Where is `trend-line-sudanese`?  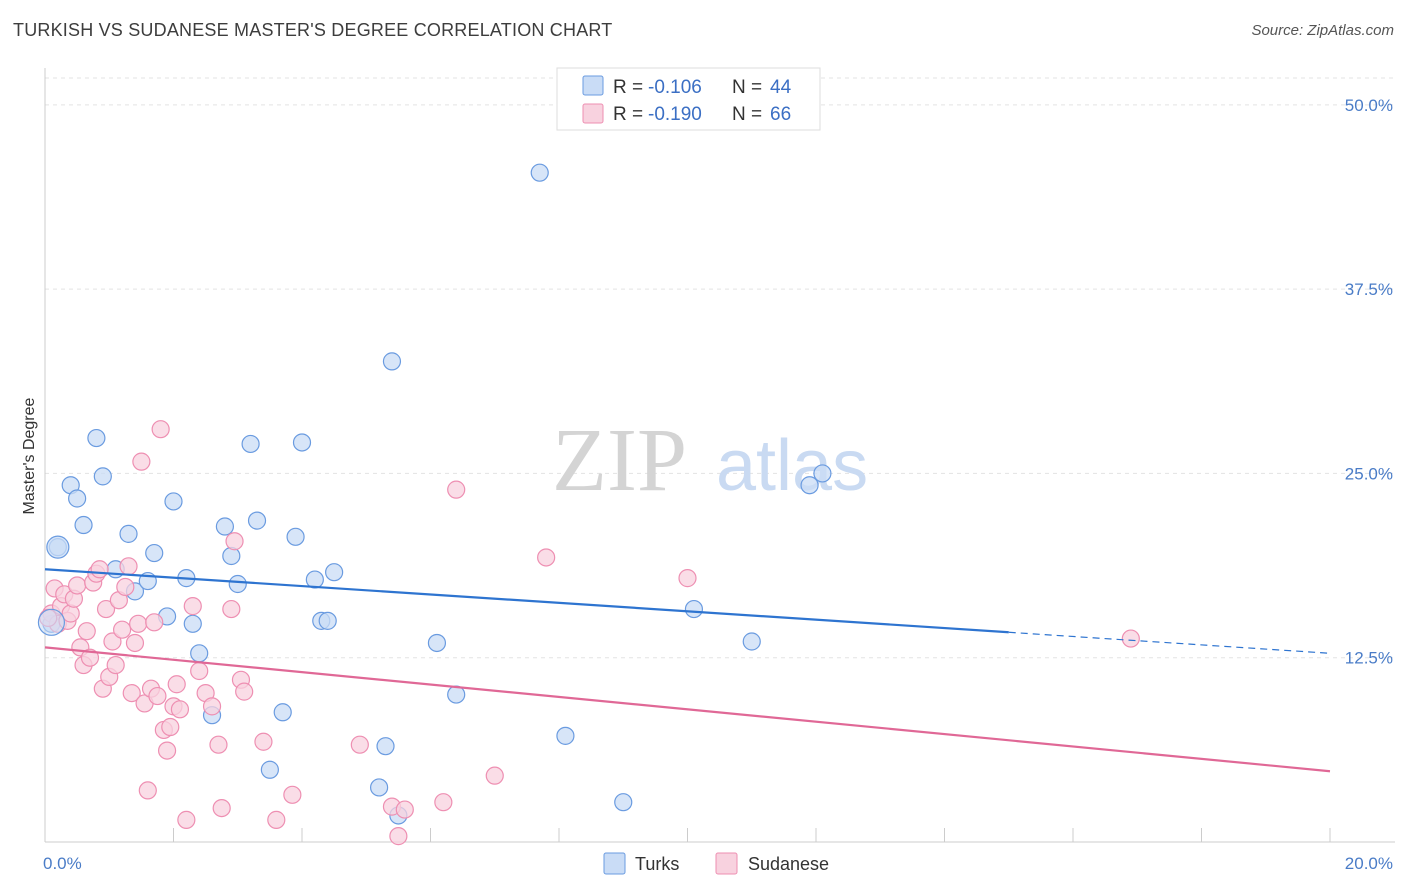
trend-line-sudanese is located at coordinates (687, 709).